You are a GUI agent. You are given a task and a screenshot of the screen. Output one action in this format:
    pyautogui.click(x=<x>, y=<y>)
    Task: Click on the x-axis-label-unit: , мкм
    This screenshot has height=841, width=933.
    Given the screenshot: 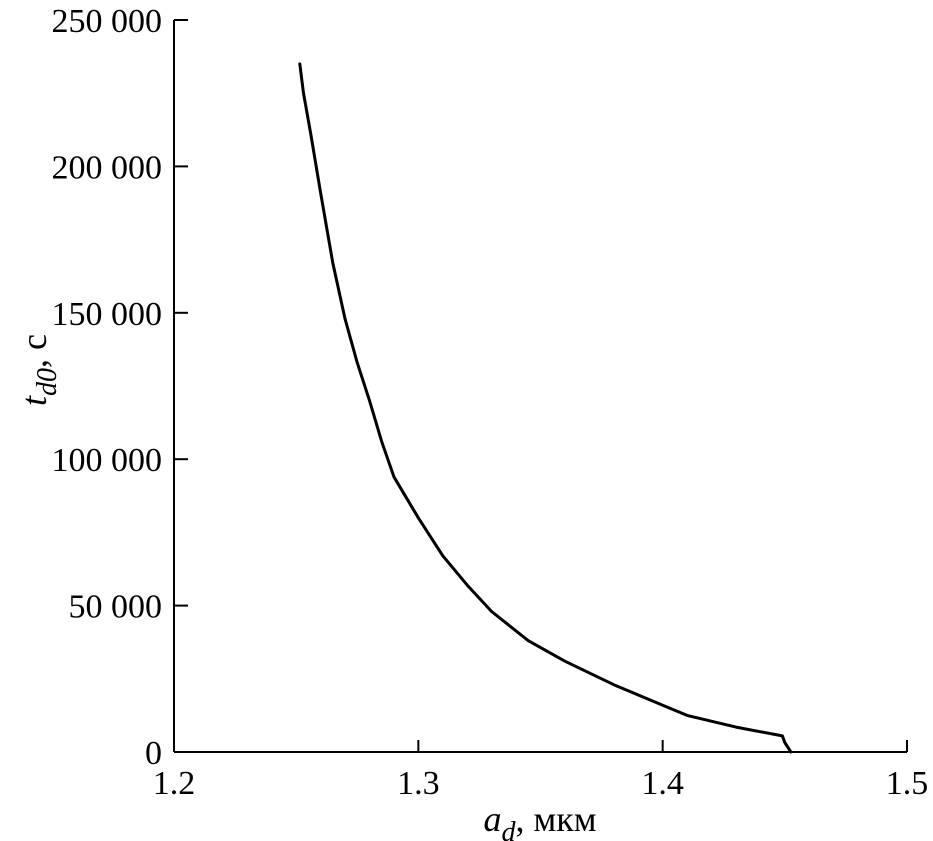 What is the action you would take?
    pyautogui.click(x=555, y=819)
    